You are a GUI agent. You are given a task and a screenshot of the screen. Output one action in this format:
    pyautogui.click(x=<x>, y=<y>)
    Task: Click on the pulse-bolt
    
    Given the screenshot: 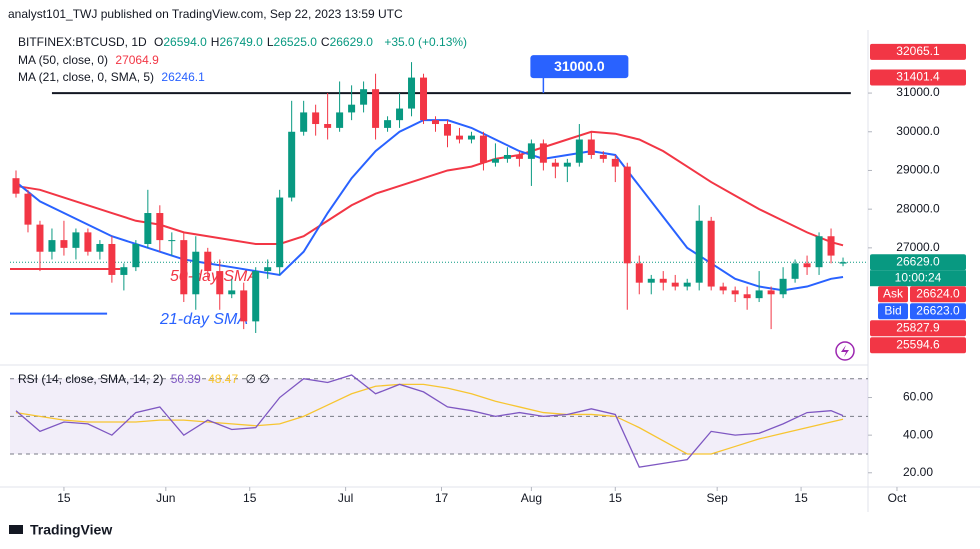 What is the action you would take?
    pyautogui.click(x=845, y=351)
    